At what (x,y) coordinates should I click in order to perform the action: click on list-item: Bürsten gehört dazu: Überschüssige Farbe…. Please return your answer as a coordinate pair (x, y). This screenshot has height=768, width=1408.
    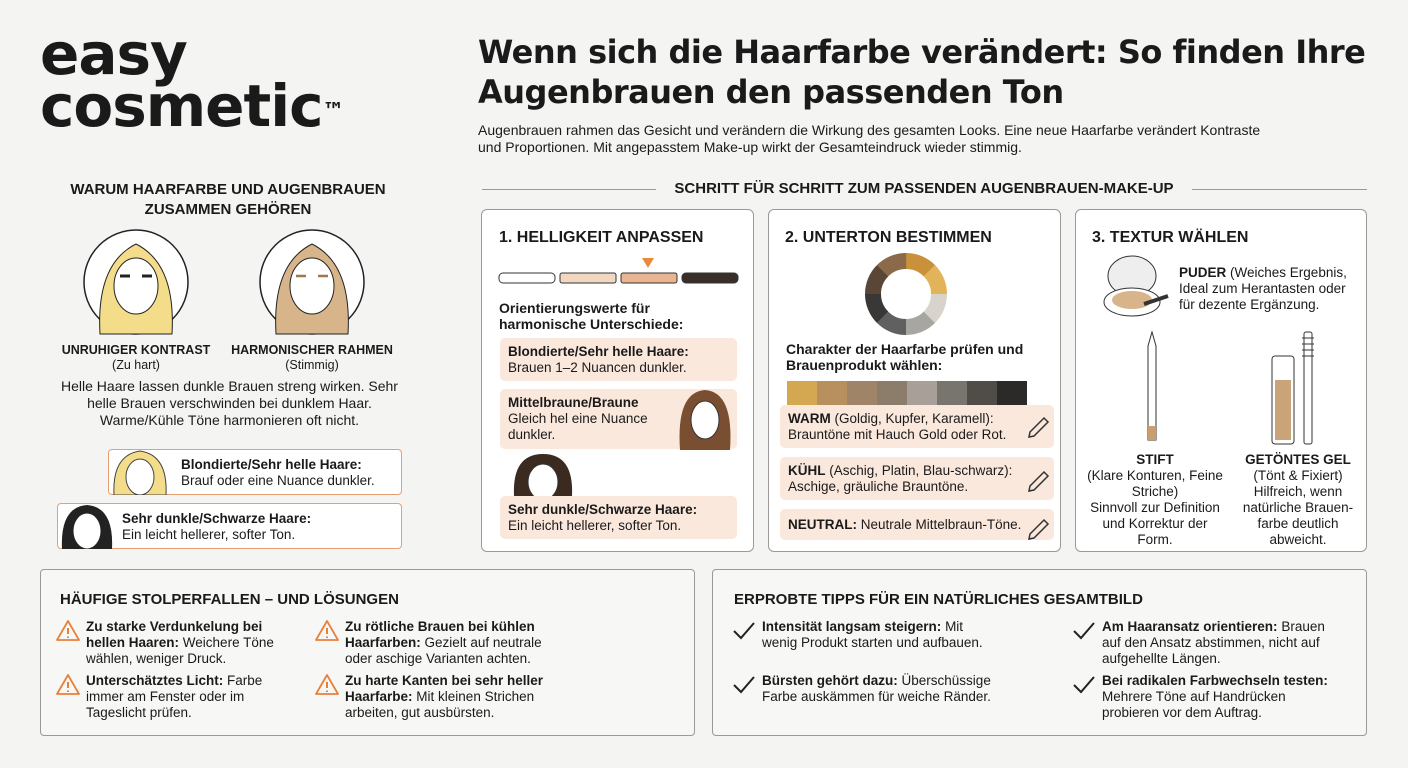
    Looking at the image, I should click on (877, 689).